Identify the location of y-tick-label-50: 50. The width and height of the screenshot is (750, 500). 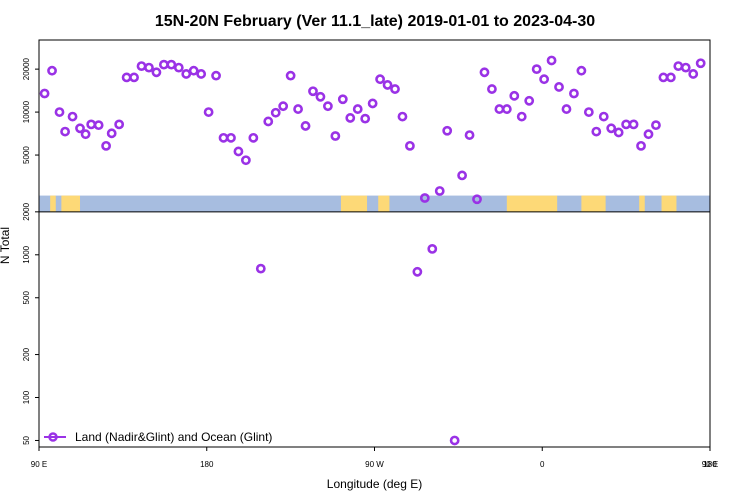
(26, 439).